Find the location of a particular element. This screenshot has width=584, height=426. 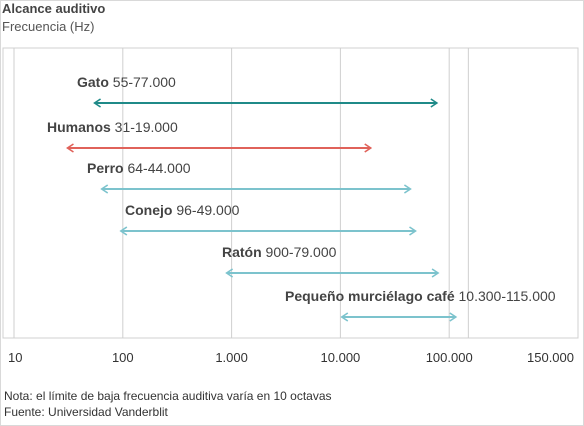

series-label: Conejo 96-49.000 is located at coordinates (182, 210).